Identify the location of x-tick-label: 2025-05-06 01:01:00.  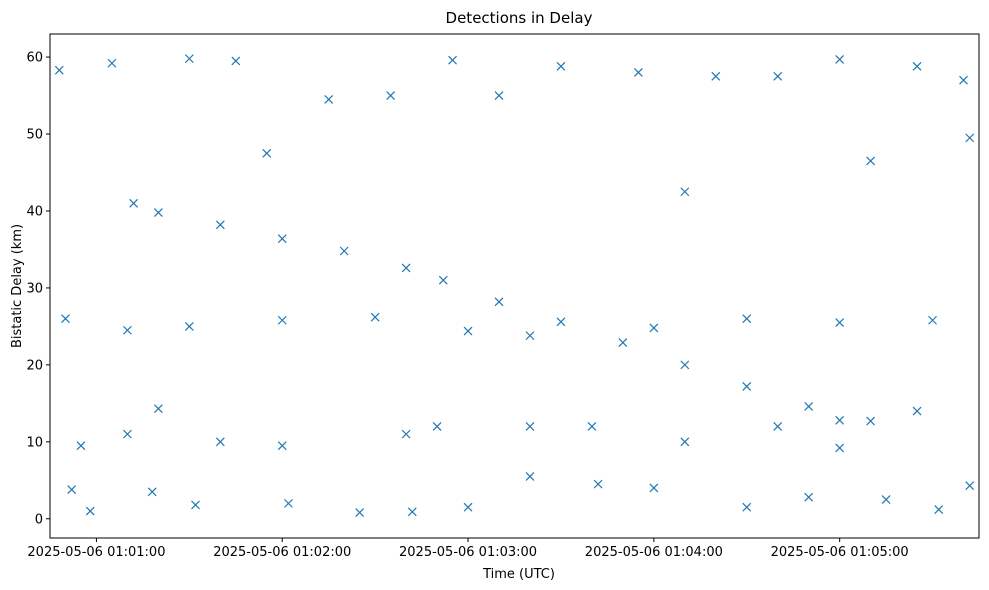
(96, 552).